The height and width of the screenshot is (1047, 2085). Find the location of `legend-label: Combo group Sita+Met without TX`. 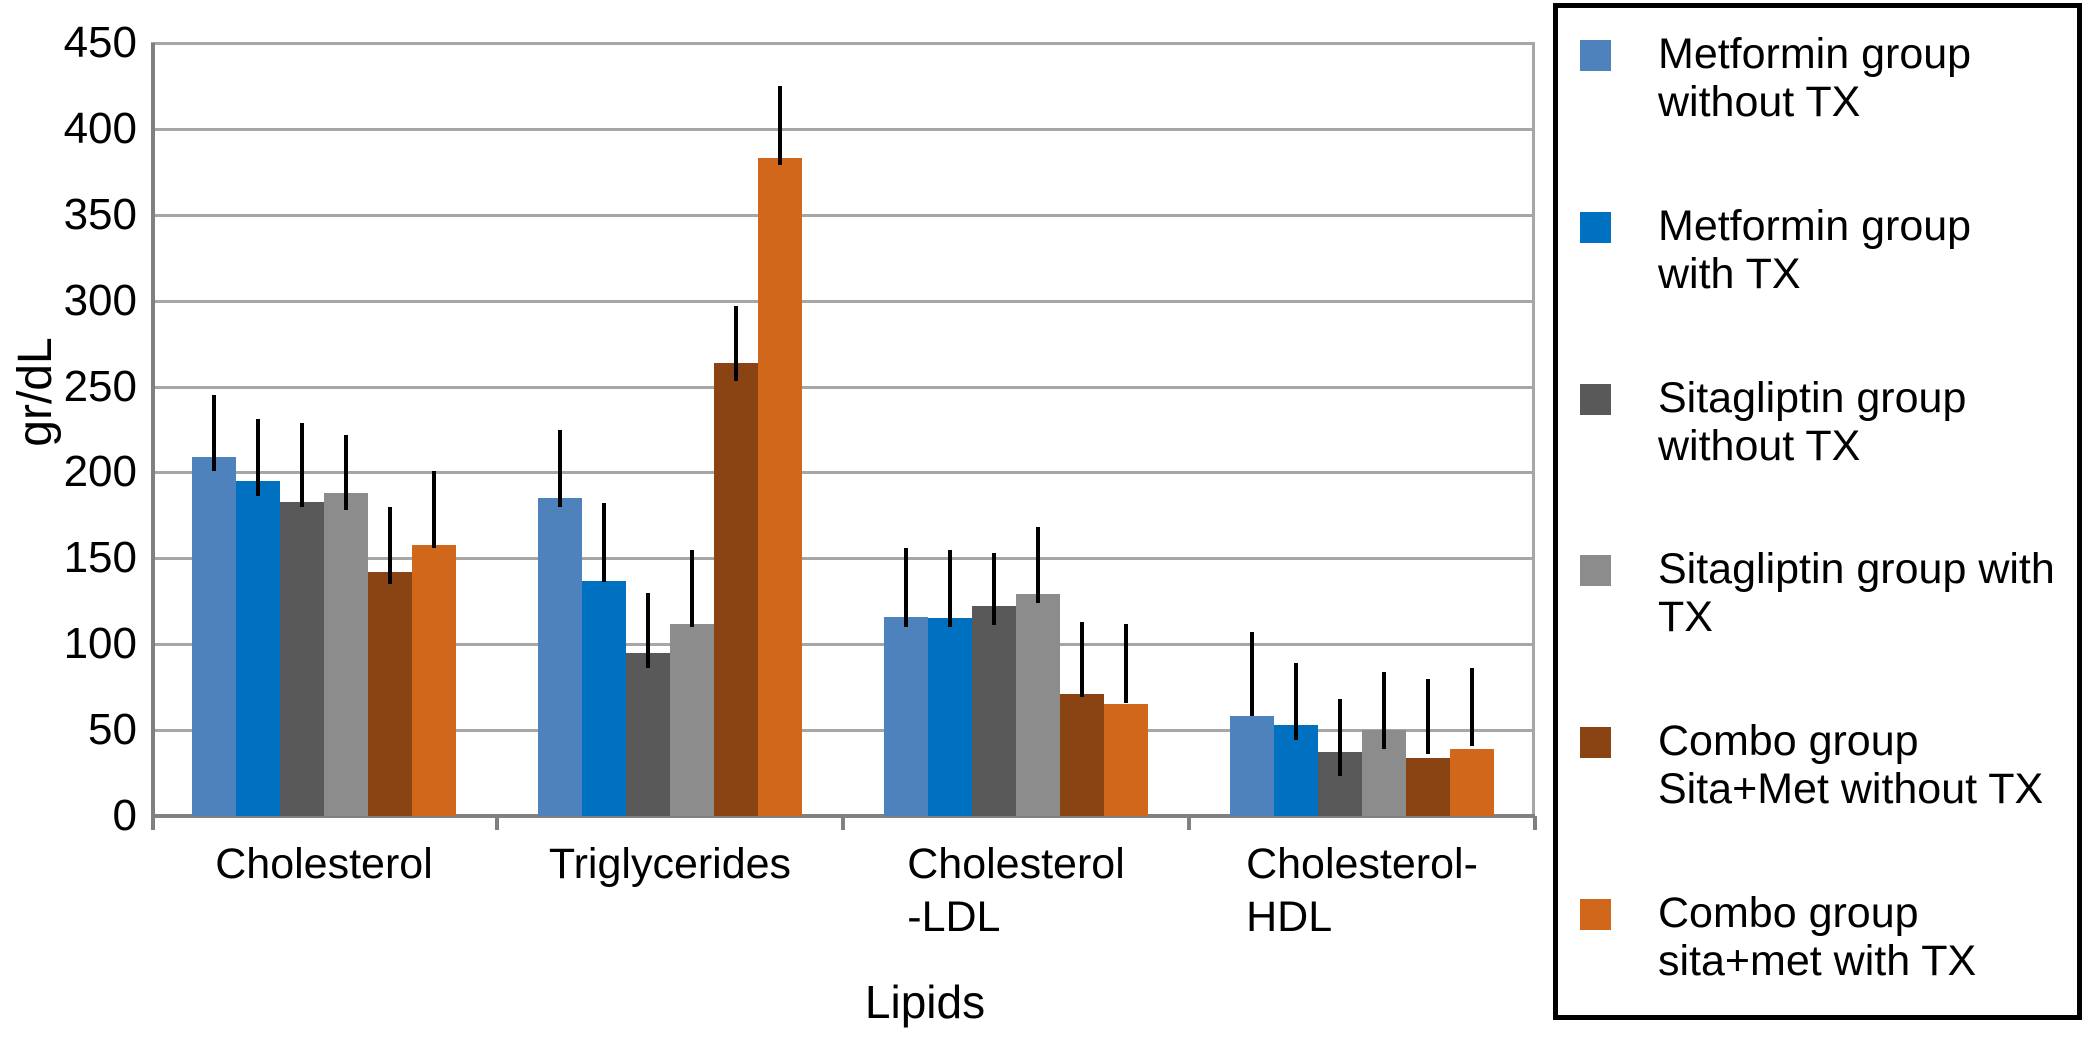

legend-label: Combo group Sita+Met without TX is located at coordinates (1851, 765).